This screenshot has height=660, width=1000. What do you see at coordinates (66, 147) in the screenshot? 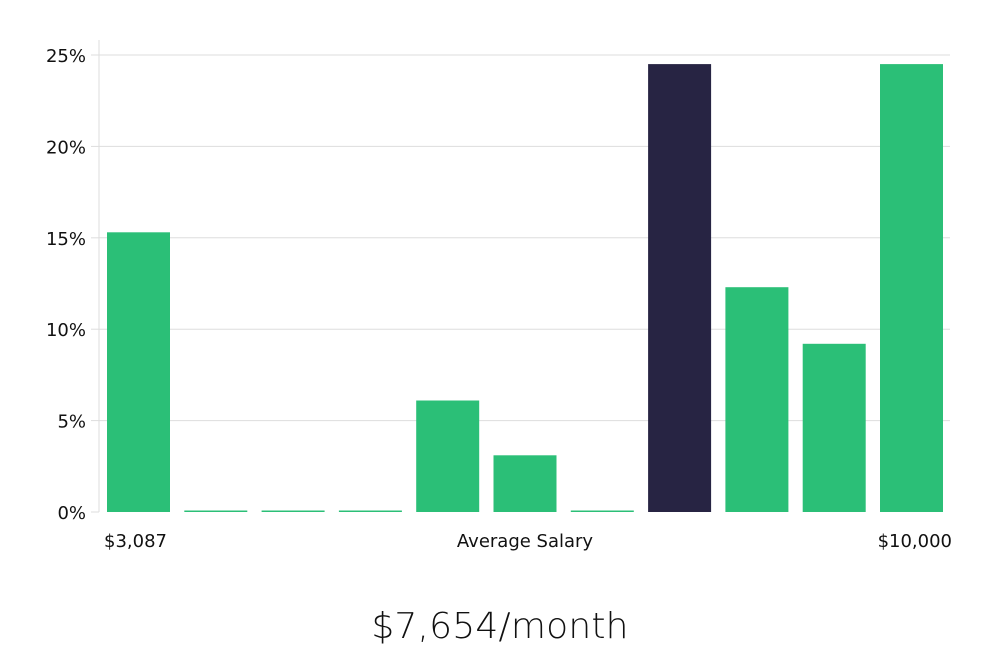
I see `y-tick-label: 20%` at bounding box center [66, 147].